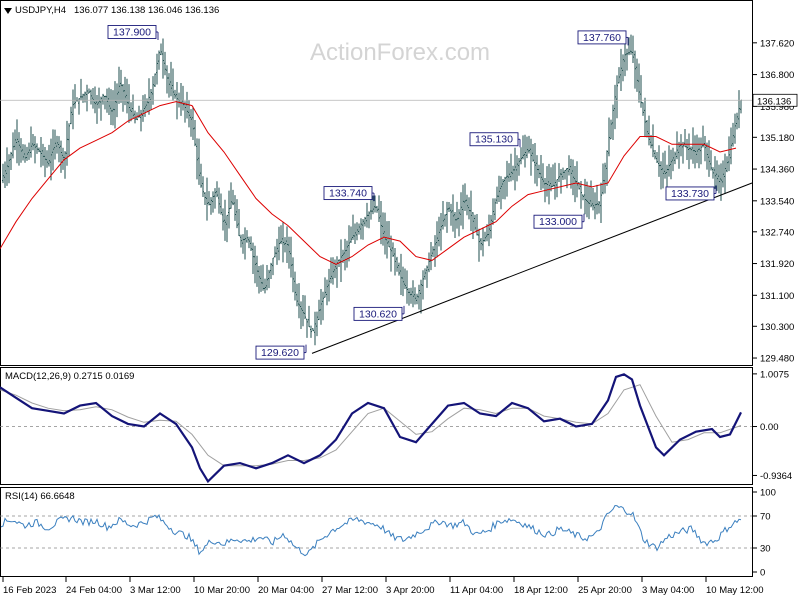 This screenshot has height=600, width=800. I want to click on price-tick: 136.800, so click(773, 75).